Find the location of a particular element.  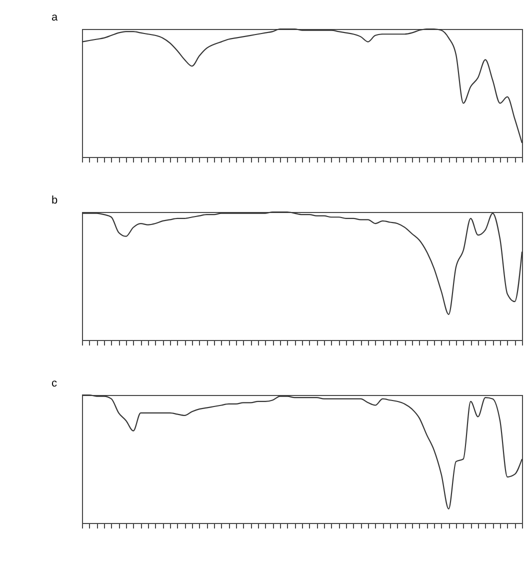

chart-title: a is located at coordinates (54, 17).